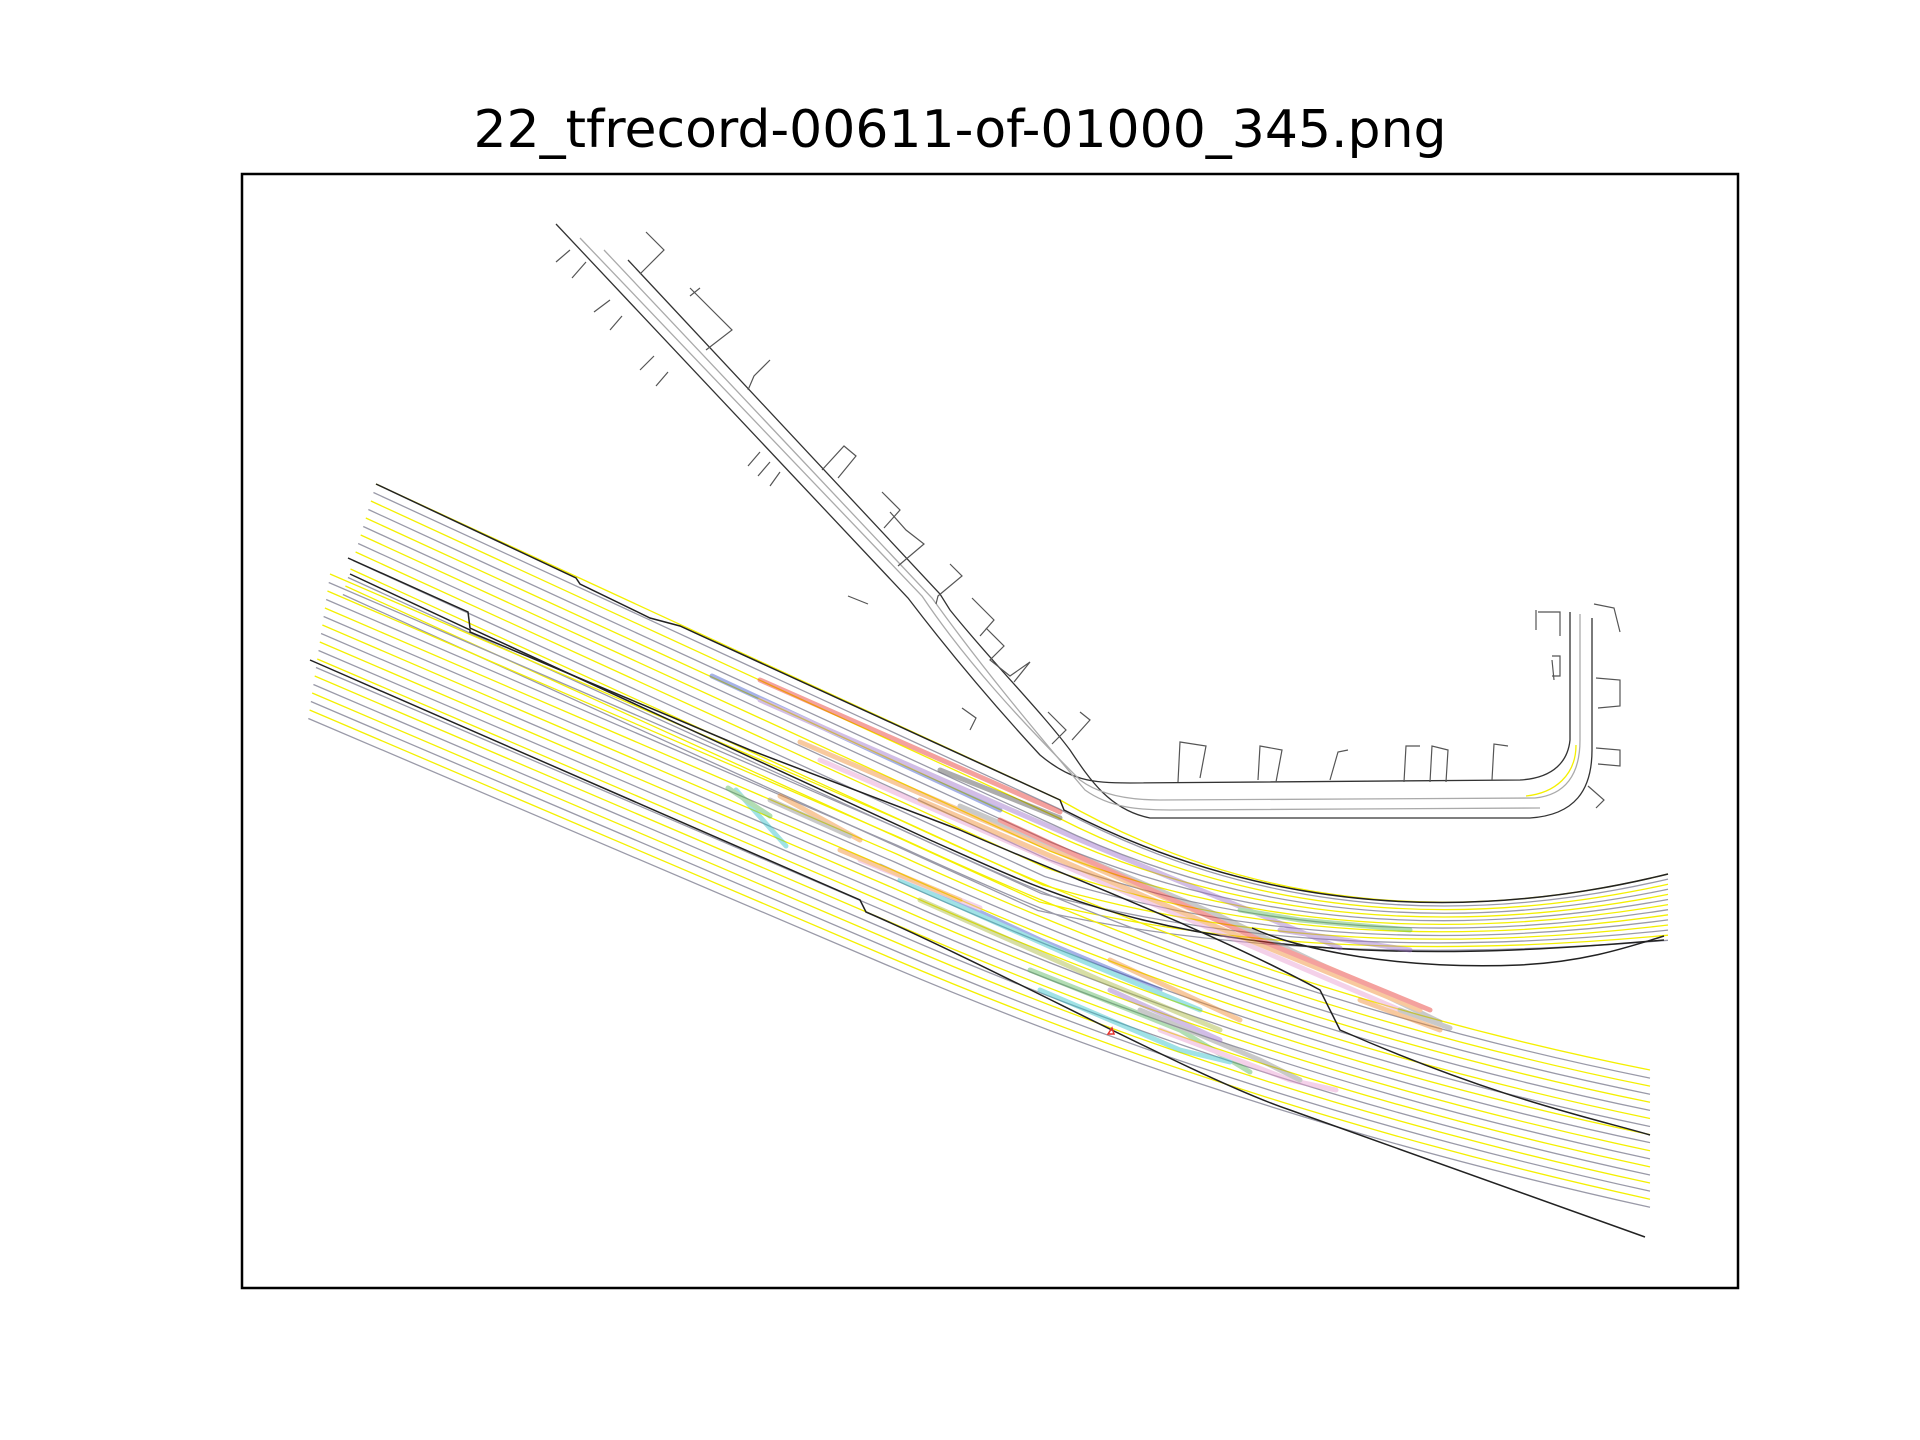  I want to click on road-edge-right-cut, so click(1458, 947).